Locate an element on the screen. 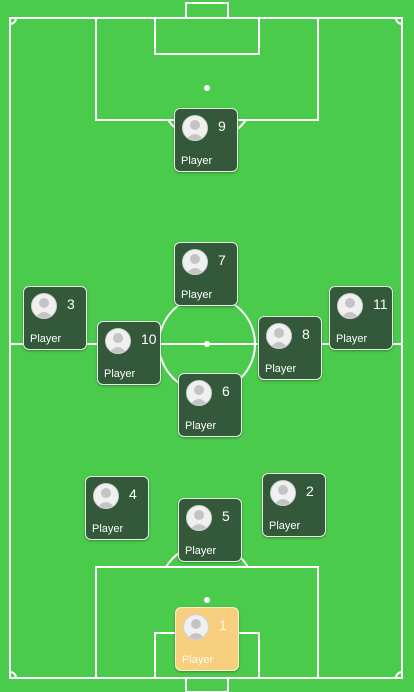  player-card-7: 7 Player is located at coordinates (206, 274).